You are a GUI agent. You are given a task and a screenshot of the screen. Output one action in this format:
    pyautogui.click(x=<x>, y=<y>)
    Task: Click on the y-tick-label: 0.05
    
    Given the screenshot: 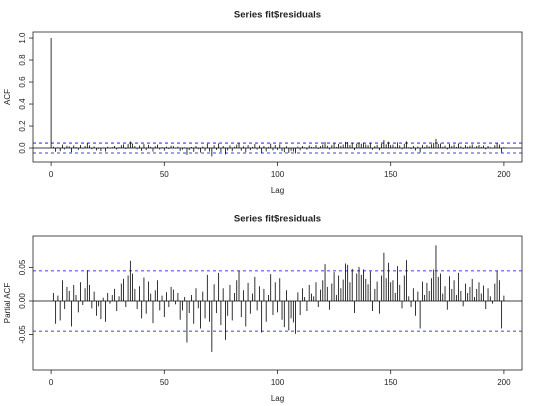 What is the action you would take?
    pyautogui.click(x=22, y=267)
    